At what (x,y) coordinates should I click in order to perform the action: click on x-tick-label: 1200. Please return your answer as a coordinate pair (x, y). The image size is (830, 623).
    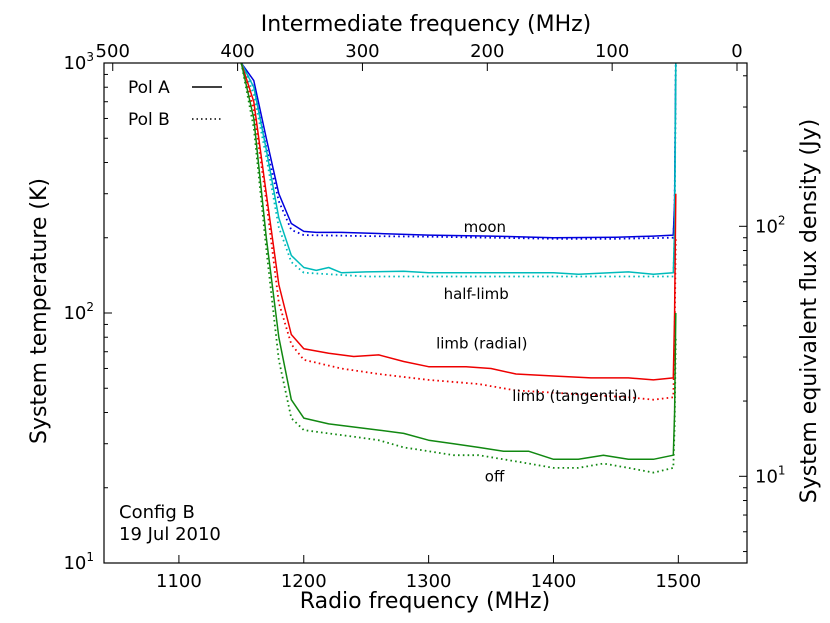
    Looking at the image, I should click on (304, 581).